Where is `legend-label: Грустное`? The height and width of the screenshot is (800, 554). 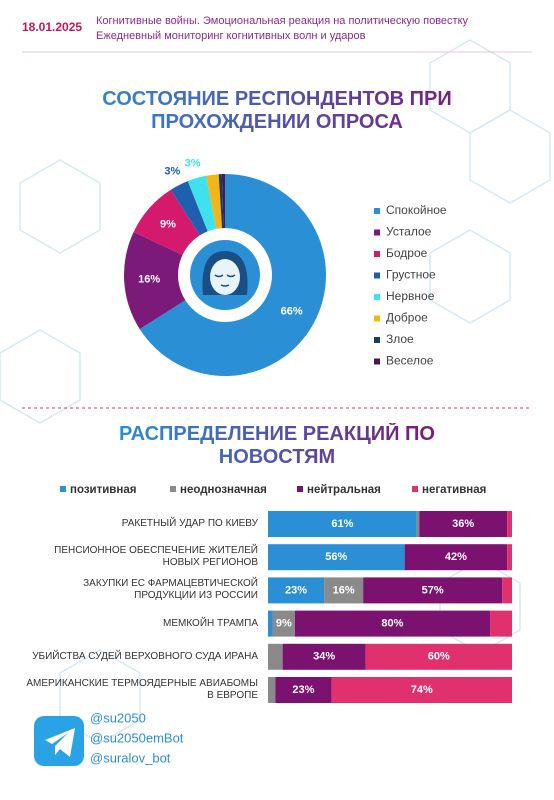
legend-label: Грустное is located at coordinates (411, 275).